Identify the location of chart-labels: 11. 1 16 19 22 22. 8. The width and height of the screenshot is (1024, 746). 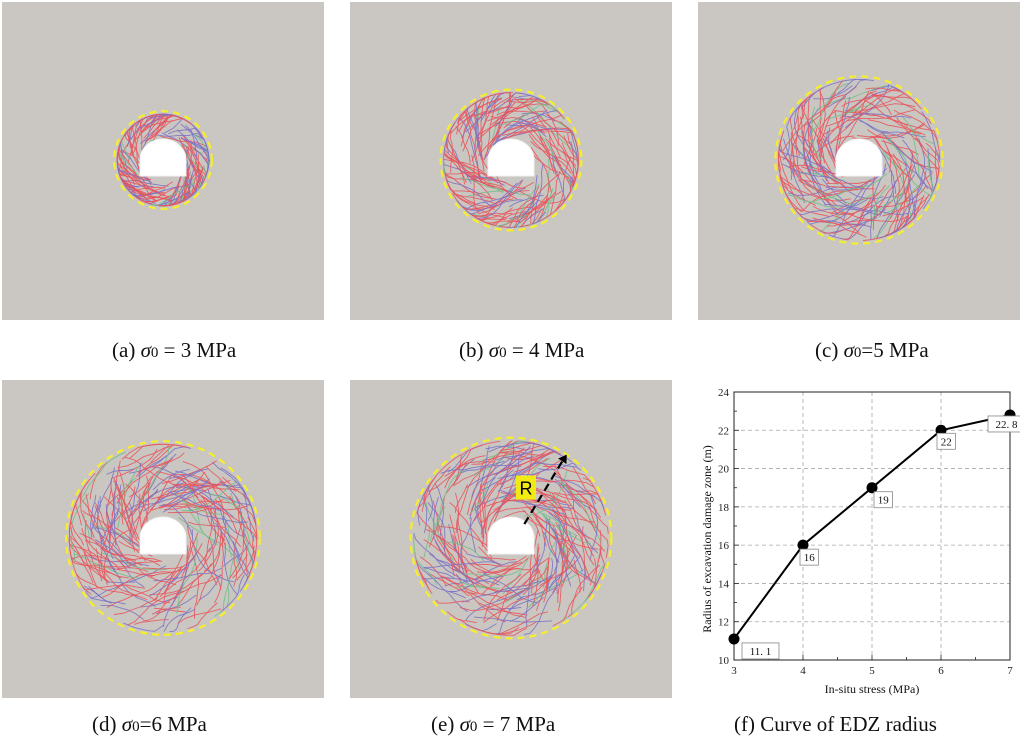
(882, 537).